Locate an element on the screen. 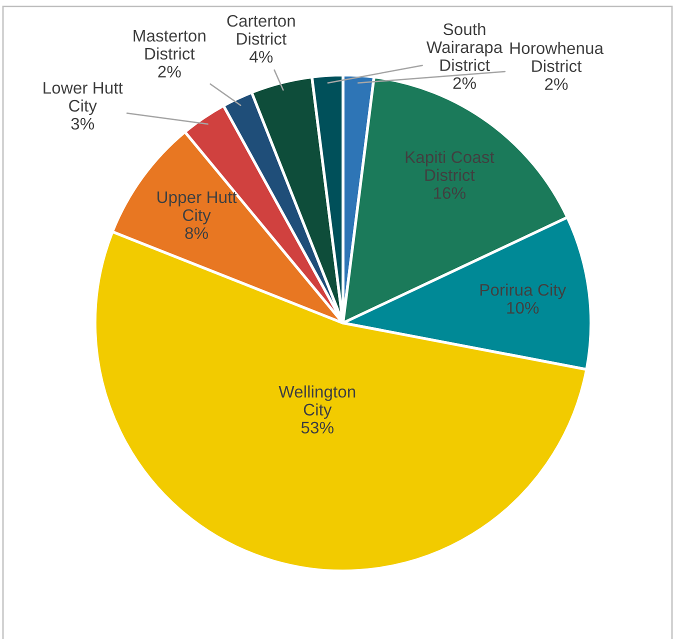 The image size is (678, 639). slice-label: Wellington City is located at coordinates (317, 402).